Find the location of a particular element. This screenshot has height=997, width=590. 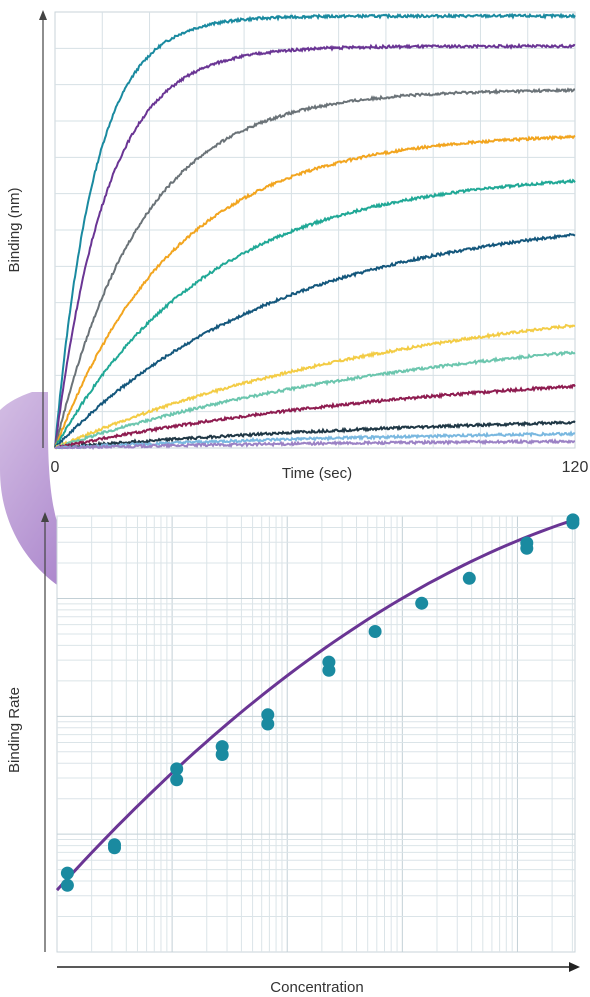

bottom-x-axis-arrow is located at coordinates (574, 967).